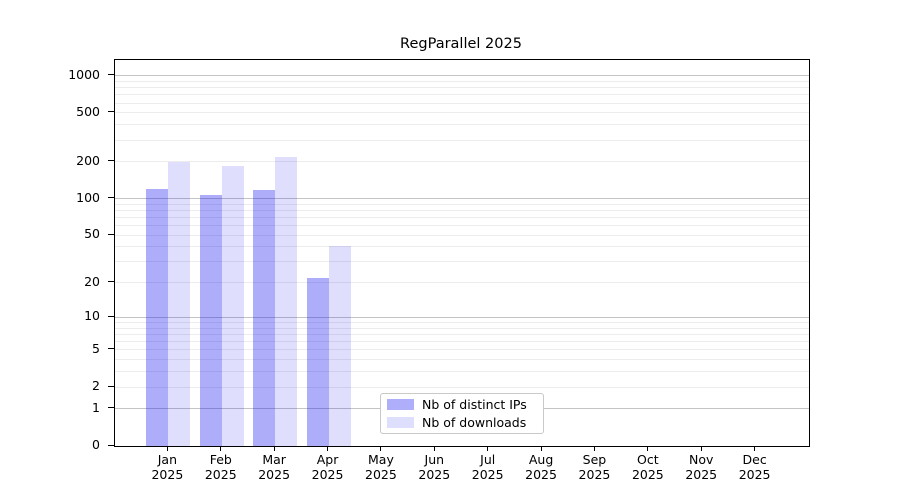 Image resolution: width=900 pixels, height=500 pixels. What do you see at coordinates (648, 459) in the screenshot?
I see `x-tick-month: Oct` at bounding box center [648, 459].